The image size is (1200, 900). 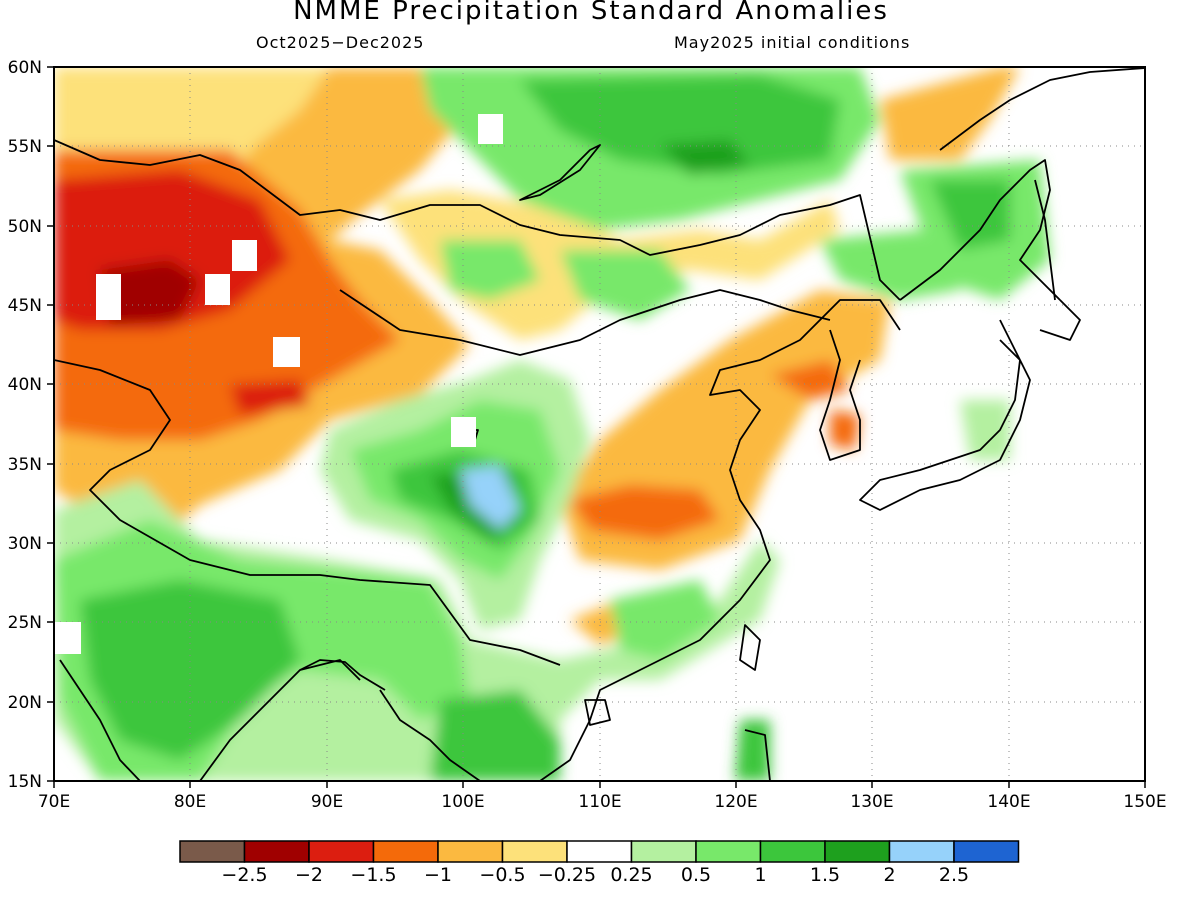 I want to click on lon-label: 150E, so click(x=1144, y=802).